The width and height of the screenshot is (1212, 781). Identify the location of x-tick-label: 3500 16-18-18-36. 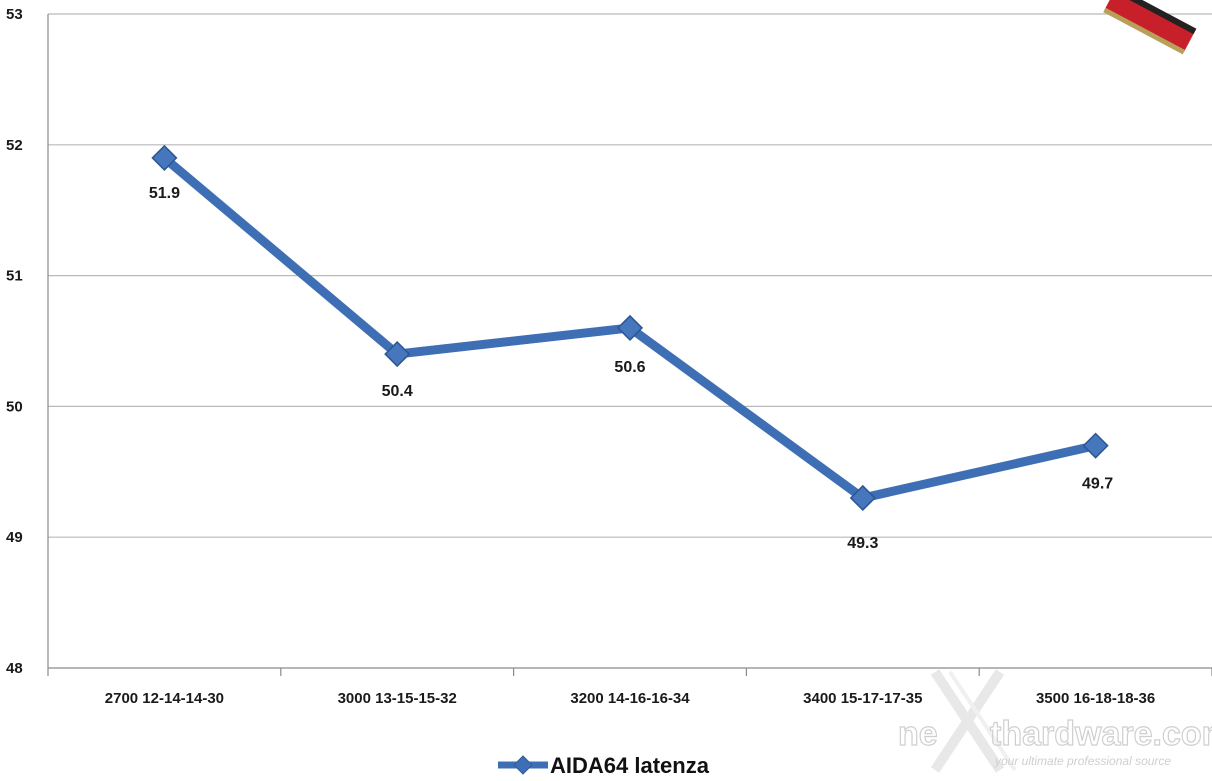
(1095, 698).